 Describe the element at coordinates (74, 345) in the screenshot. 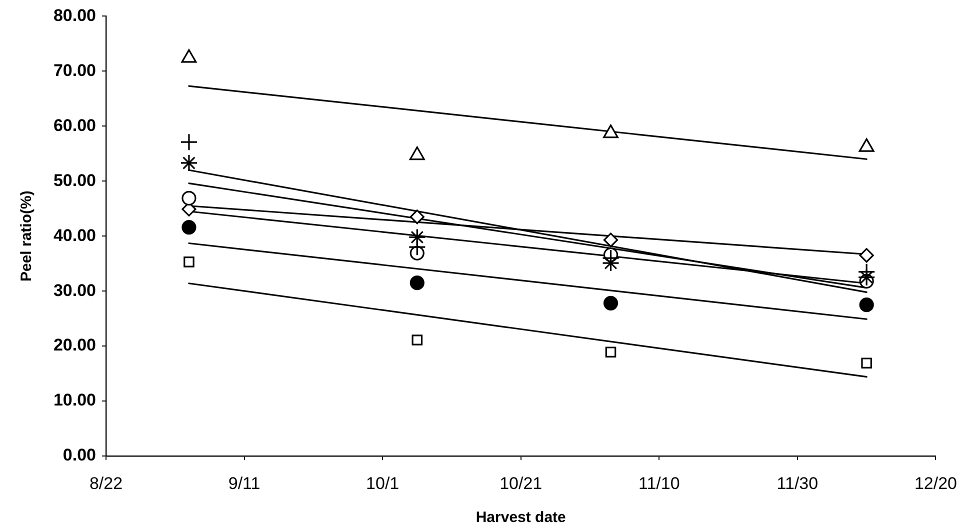

I see `y-tick-label: 20.00` at that location.